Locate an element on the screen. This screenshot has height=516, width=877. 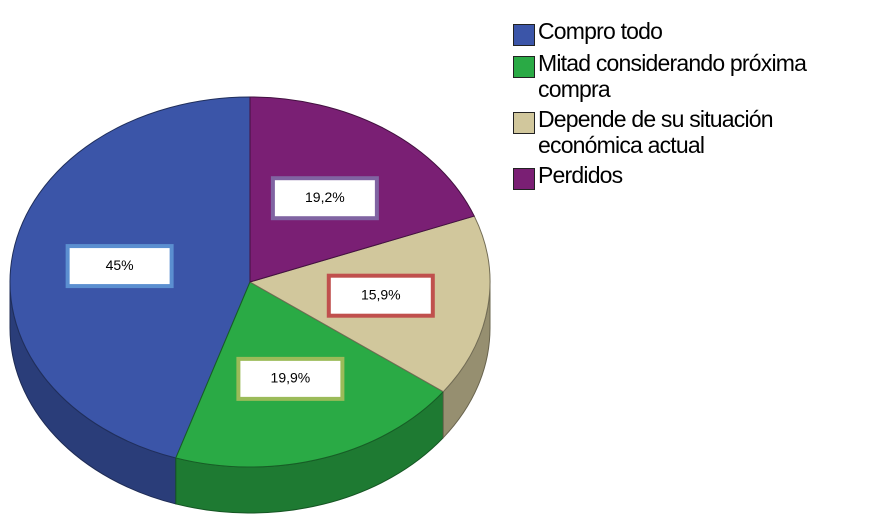
value-label: 15,9% is located at coordinates (381, 294).